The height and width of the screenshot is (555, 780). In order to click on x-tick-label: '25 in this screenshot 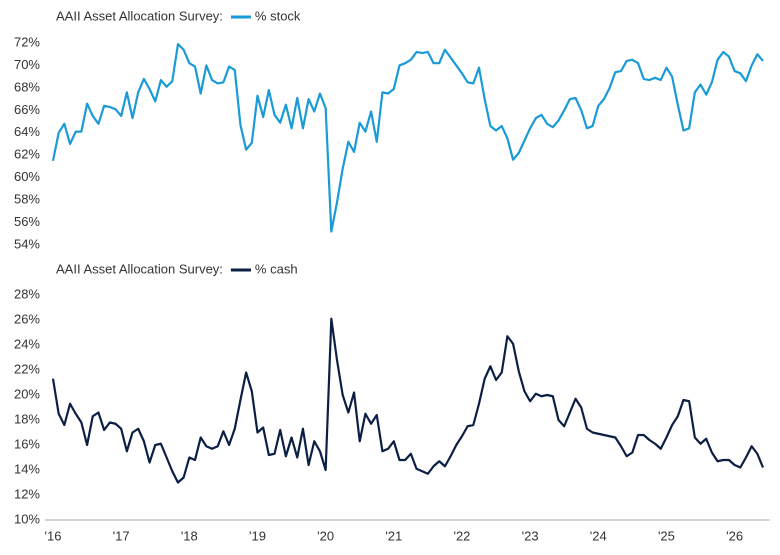, I will do `click(666, 535)`.